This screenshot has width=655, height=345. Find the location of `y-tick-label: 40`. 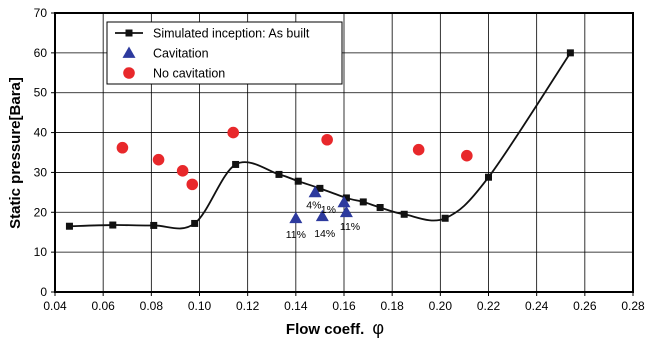

y-tick-label: 40 is located at coordinates (41, 133).